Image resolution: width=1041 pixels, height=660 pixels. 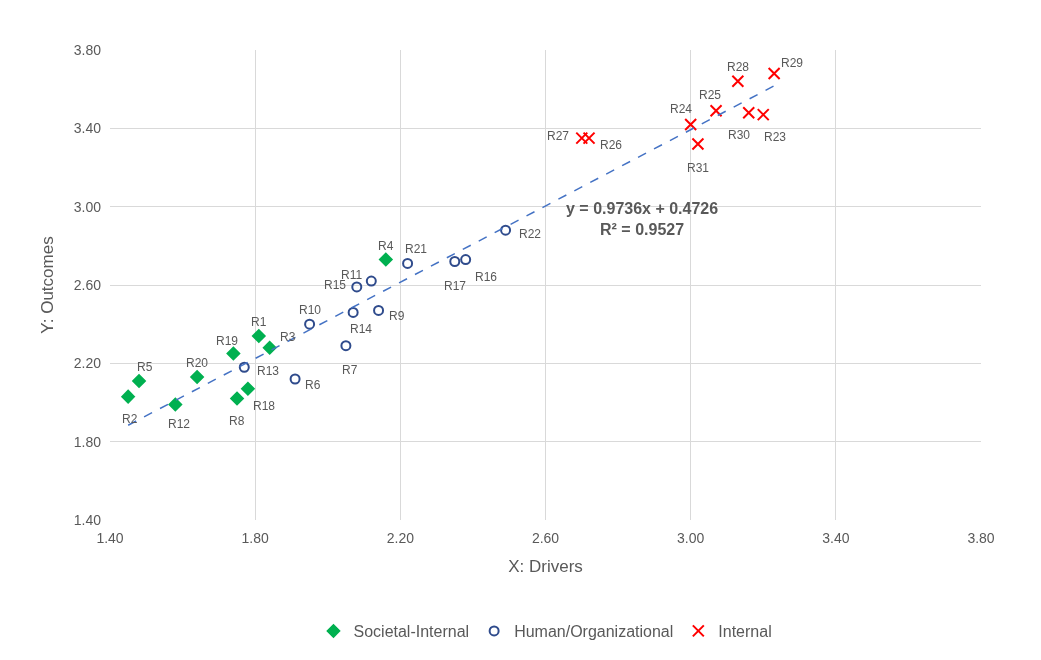 What do you see at coordinates (792, 63) in the screenshot?
I see `annotation: R29` at bounding box center [792, 63].